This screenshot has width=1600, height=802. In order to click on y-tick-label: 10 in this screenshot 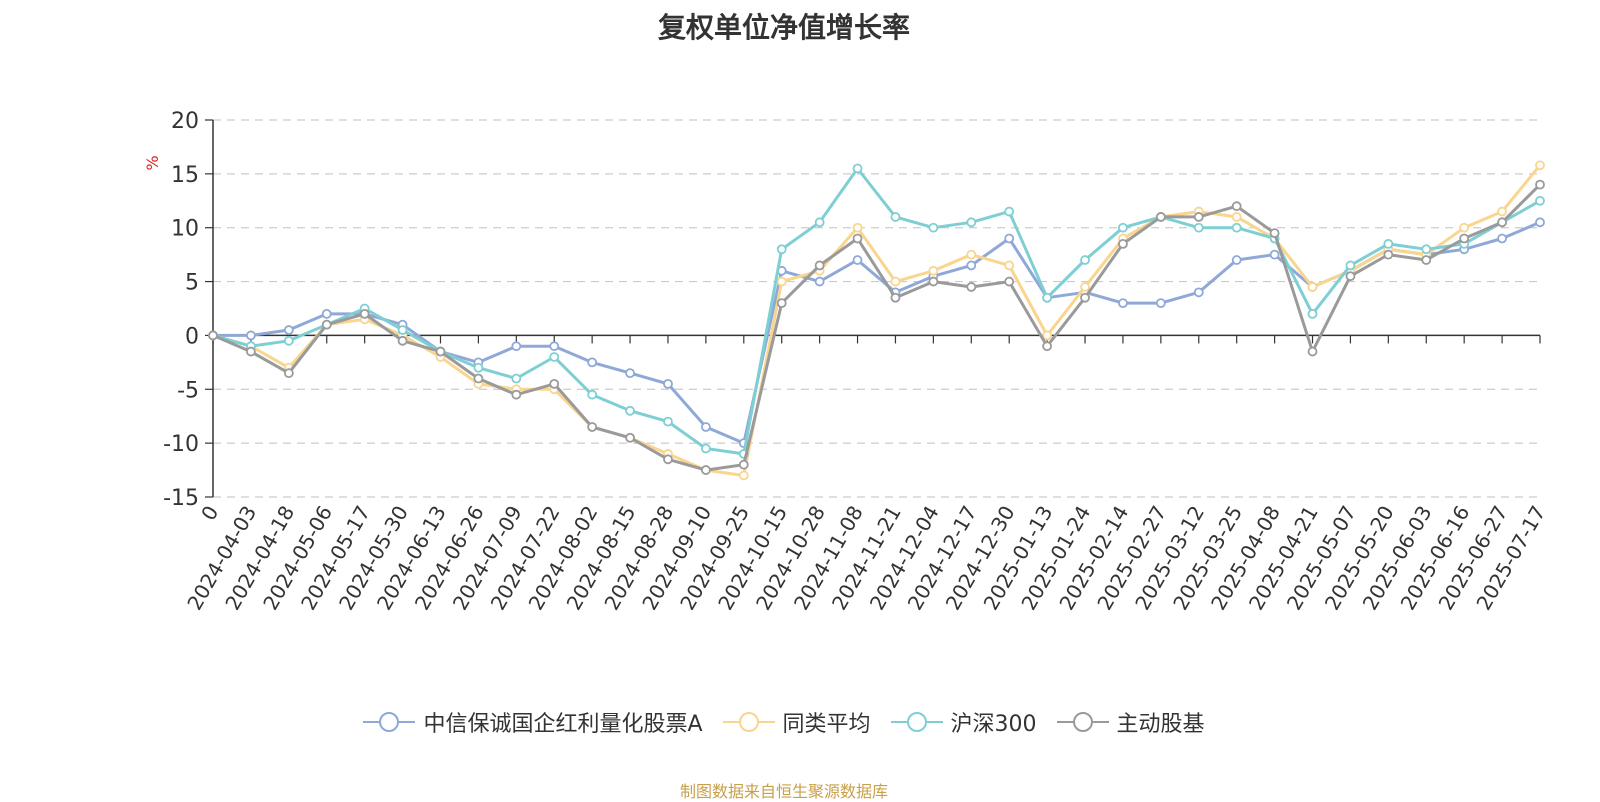, I will do `click(185, 229)`.